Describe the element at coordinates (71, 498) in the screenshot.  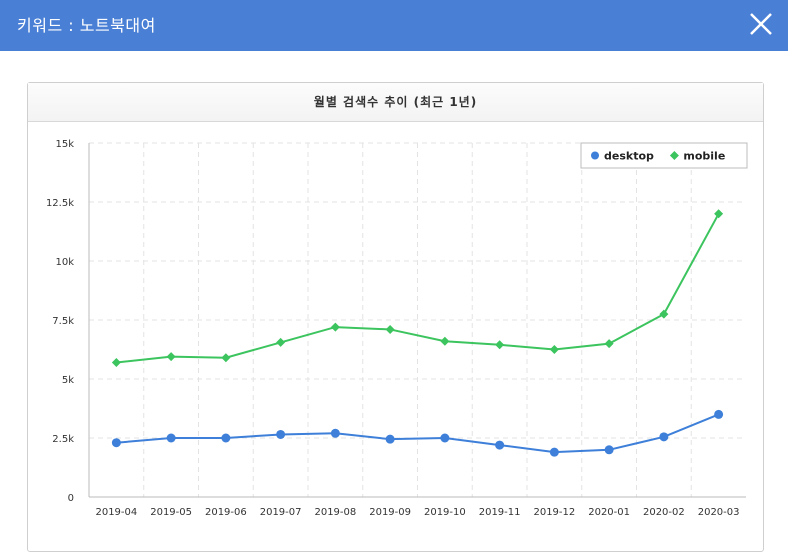
I see `y-tick-label: 0` at that location.